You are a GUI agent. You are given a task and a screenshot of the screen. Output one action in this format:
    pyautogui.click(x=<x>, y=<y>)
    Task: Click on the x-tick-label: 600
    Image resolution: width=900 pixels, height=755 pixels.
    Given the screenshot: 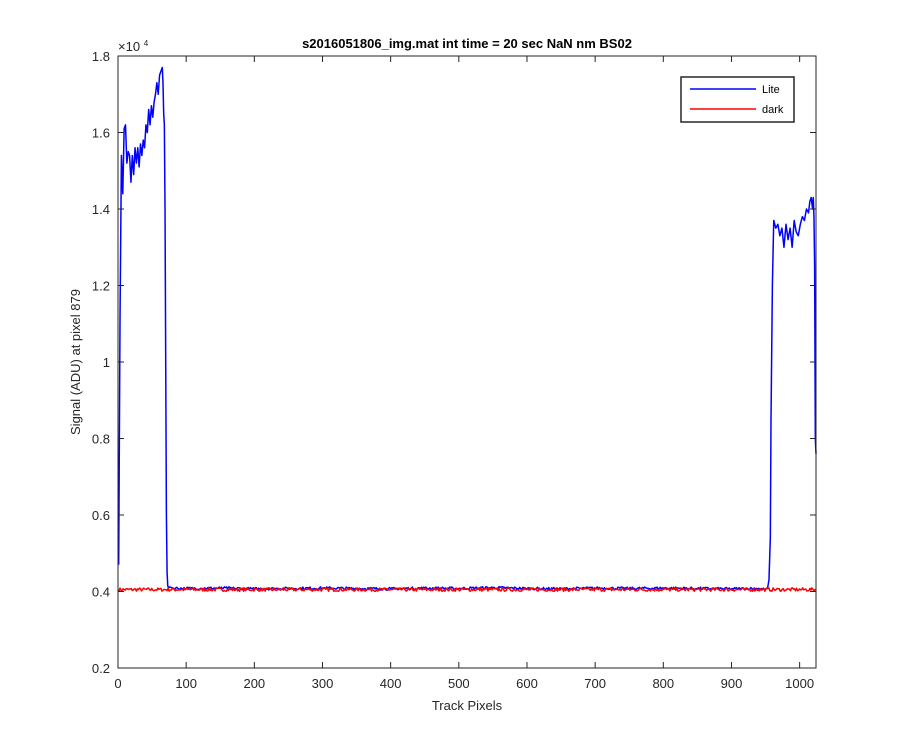 What is the action you would take?
    pyautogui.click(x=527, y=683)
    